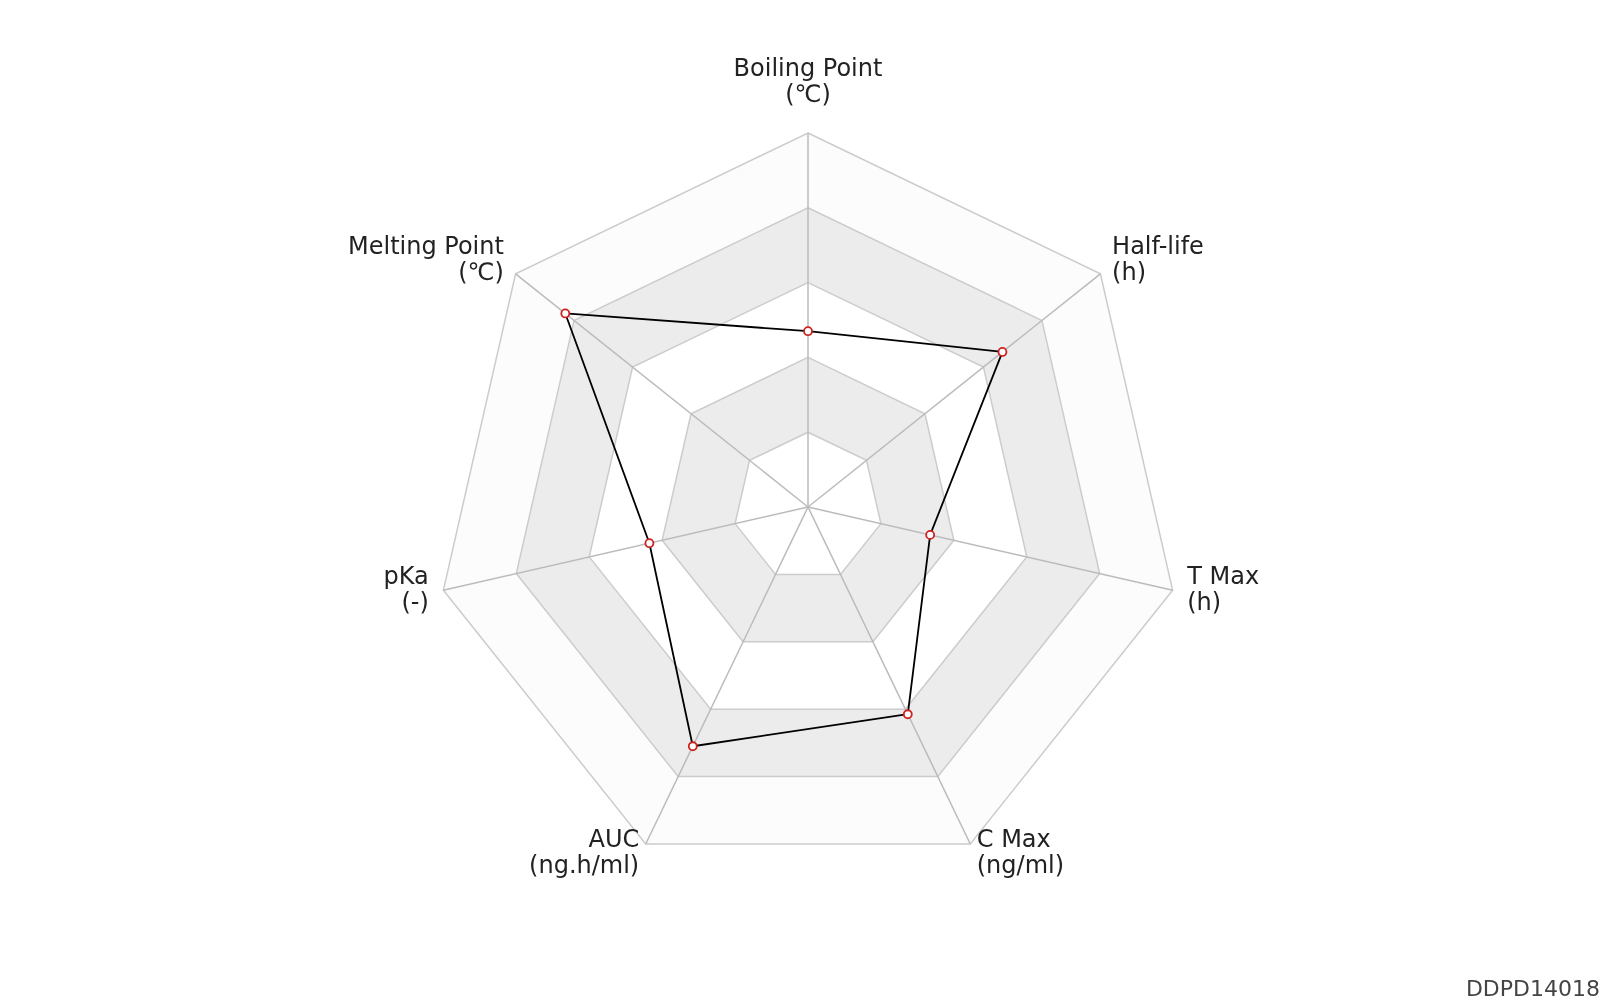 This screenshot has height=1000, width=1600. What do you see at coordinates (1020, 852) in the screenshot?
I see `spoke-label: C Max (ng/ml)` at bounding box center [1020, 852].